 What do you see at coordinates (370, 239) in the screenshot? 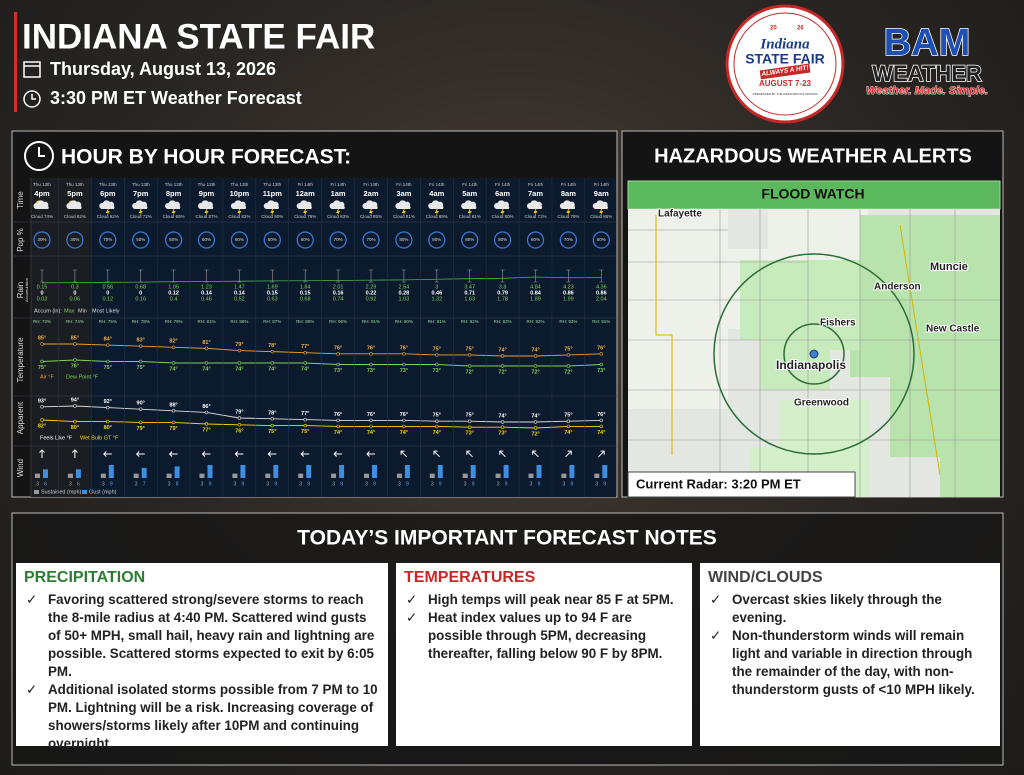
I see `cell-text: 70%` at bounding box center [370, 239].